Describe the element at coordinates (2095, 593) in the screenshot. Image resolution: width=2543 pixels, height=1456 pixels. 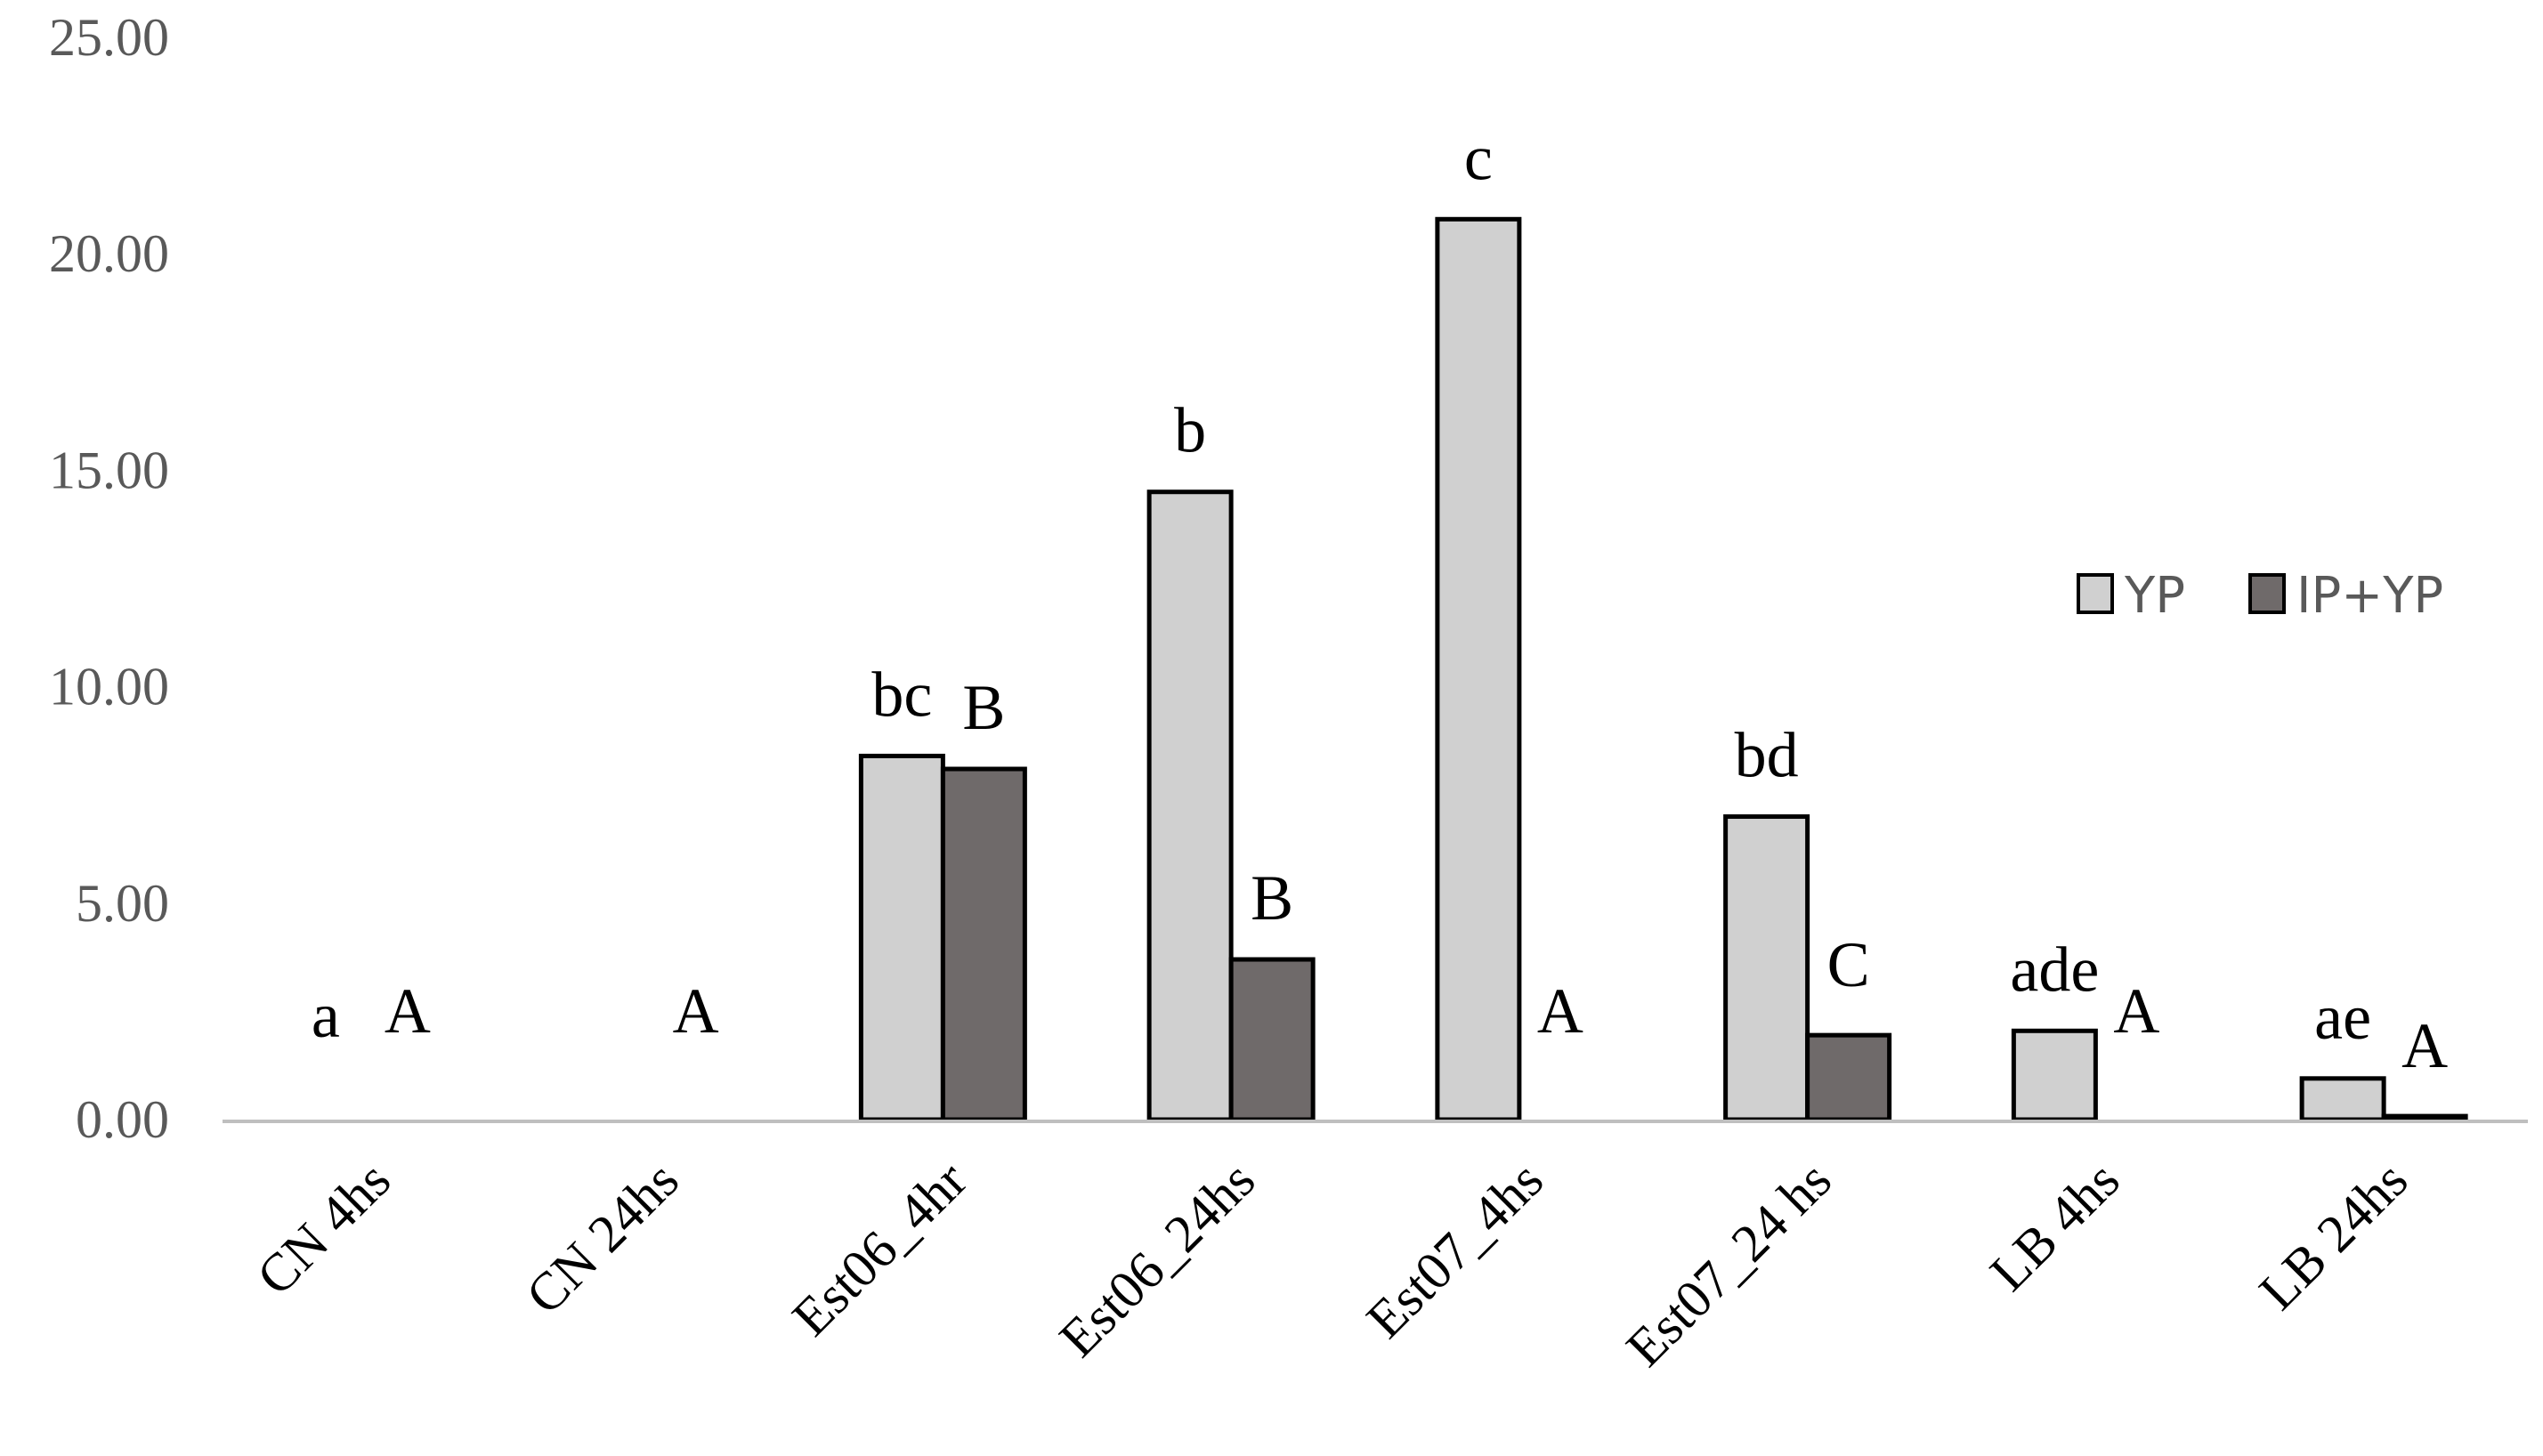
I see `legend-swatch-yp` at that location.